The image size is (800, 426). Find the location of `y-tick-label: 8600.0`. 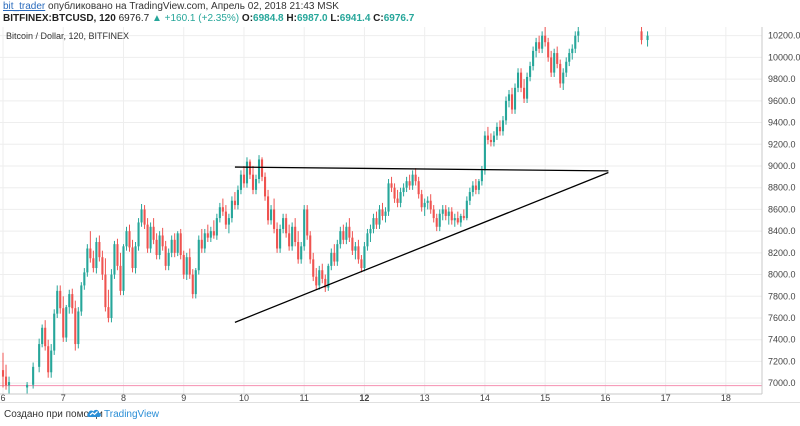

y-tick-label: 8600.0 is located at coordinates (782, 209).